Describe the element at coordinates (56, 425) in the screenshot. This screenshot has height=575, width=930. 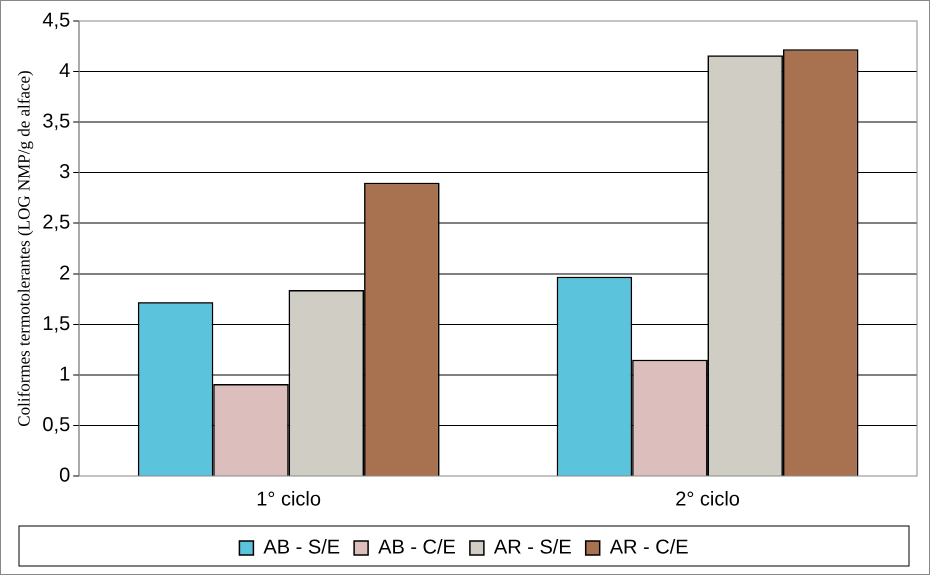
I see `y-tick-label: 0,5` at that location.